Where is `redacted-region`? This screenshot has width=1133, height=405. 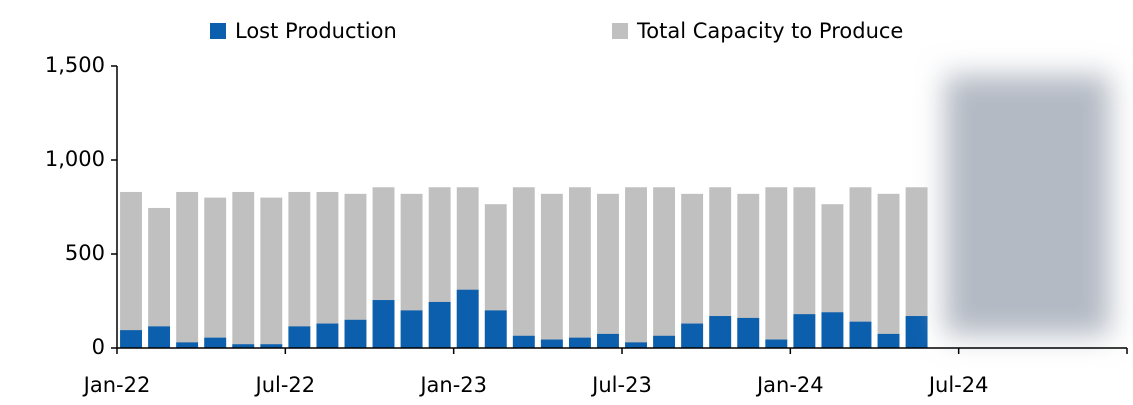 redacted-region is located at coordinates (1027, 205).